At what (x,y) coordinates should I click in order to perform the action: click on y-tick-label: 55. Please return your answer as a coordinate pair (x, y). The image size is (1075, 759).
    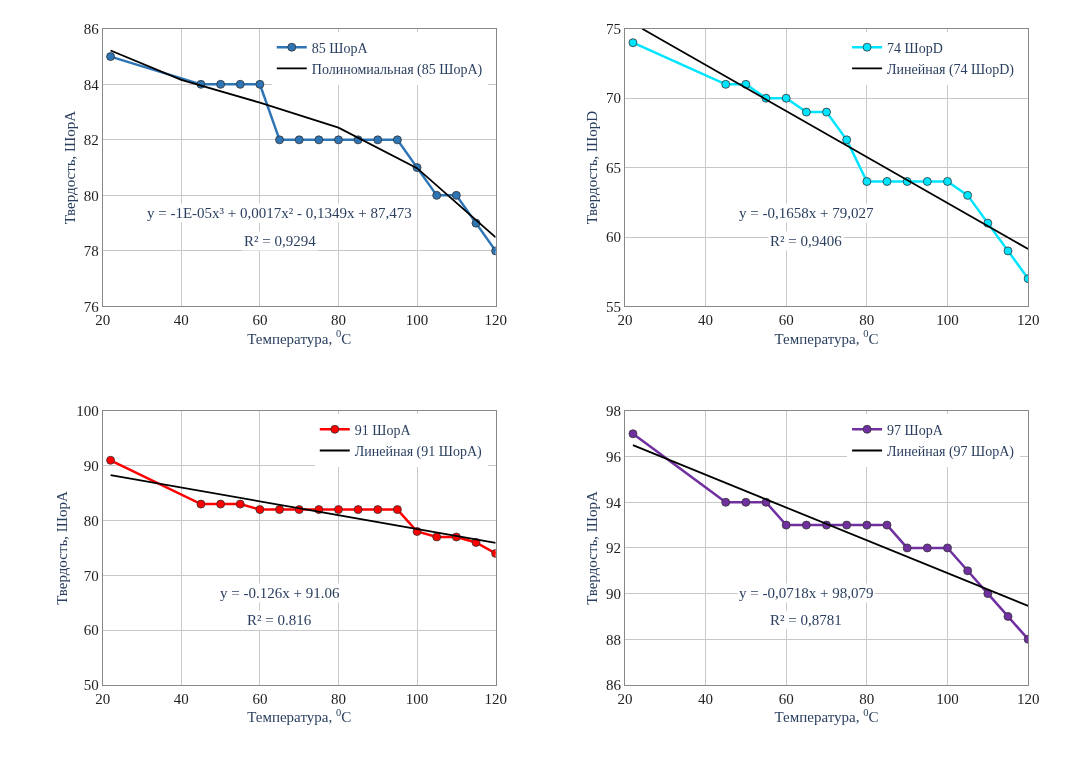
    Looking at the image, I should click on (613, 306).